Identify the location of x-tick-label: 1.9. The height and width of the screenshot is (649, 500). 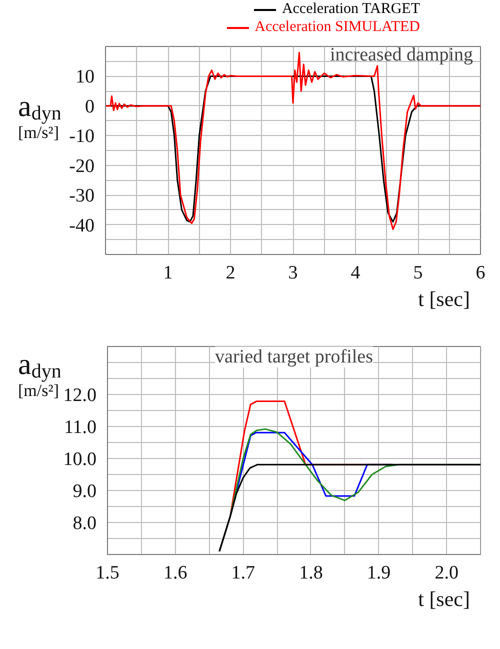
(378, 573).